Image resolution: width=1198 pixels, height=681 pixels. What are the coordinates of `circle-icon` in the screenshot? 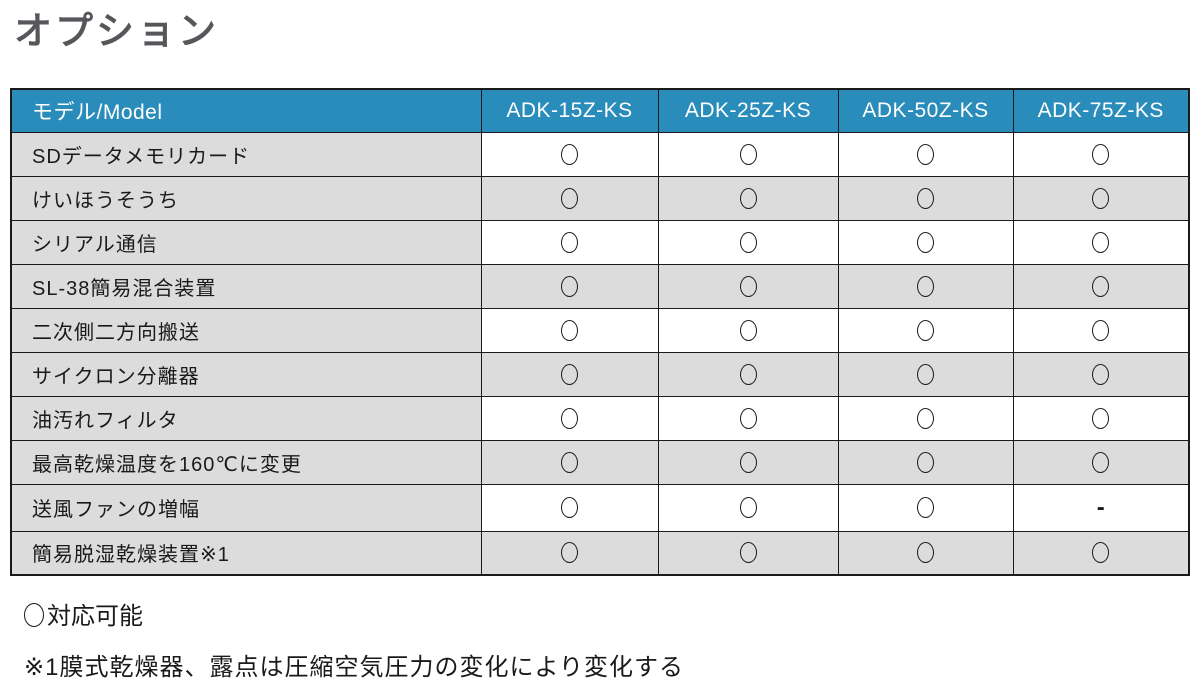 It's located at (34, 615).